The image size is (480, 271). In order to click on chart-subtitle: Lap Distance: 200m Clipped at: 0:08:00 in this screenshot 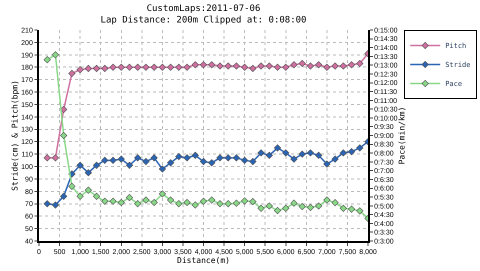, I will do `click(203, 21)`.